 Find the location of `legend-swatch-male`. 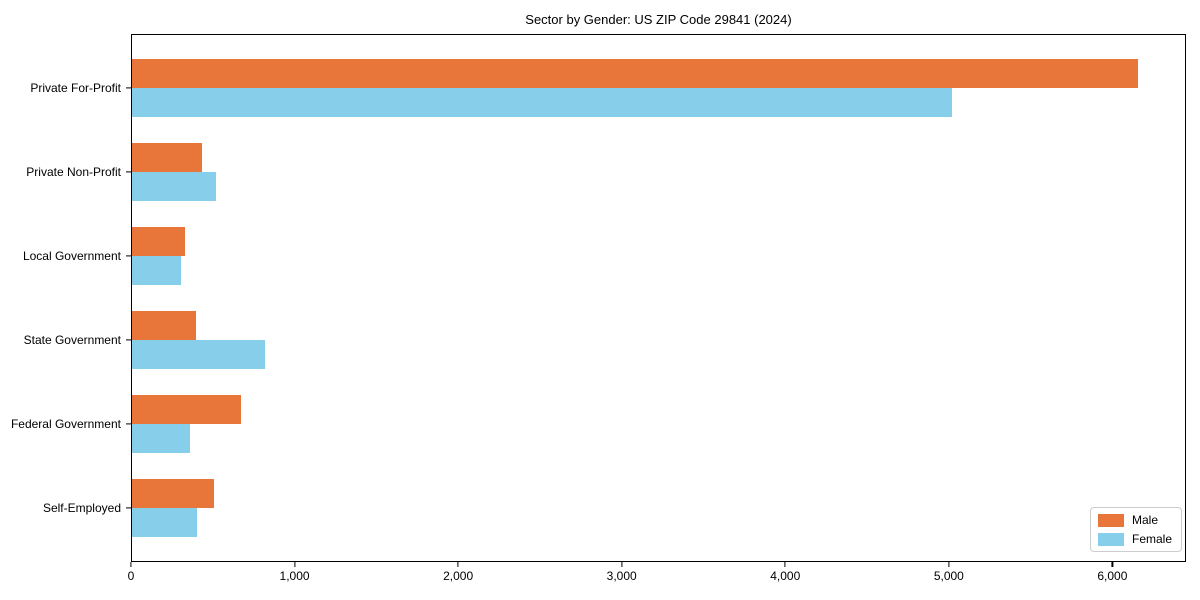

legend-swatch-male is located at coordinates (1111, 520).